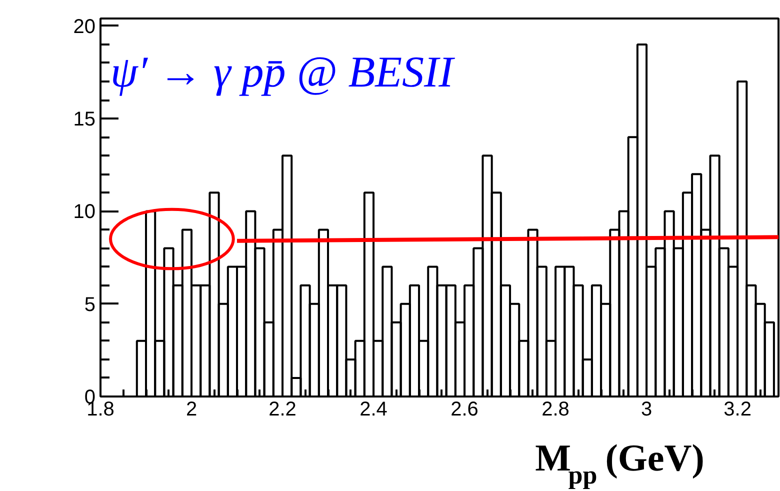  Describe the element at coordinates (192, 409) in the screenshot. I see `x-tick-label: 2` at that location.